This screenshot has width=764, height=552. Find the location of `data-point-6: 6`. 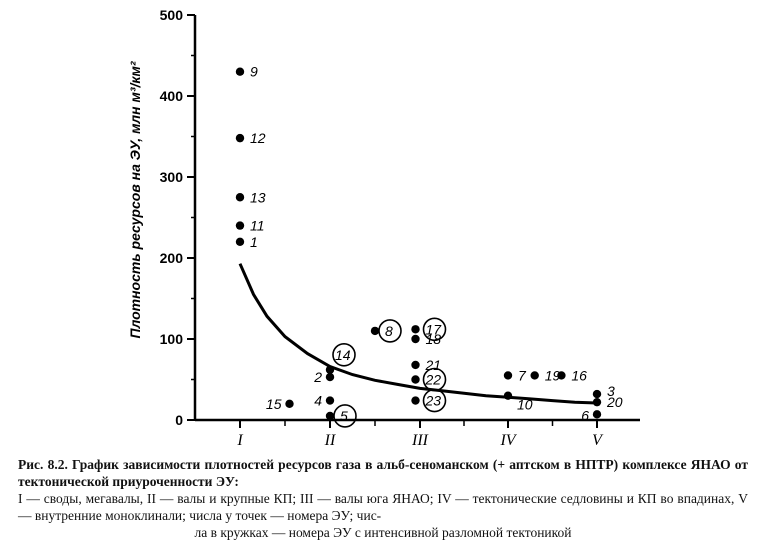

data-point-6: 6 is located at coordinates (591, 415).